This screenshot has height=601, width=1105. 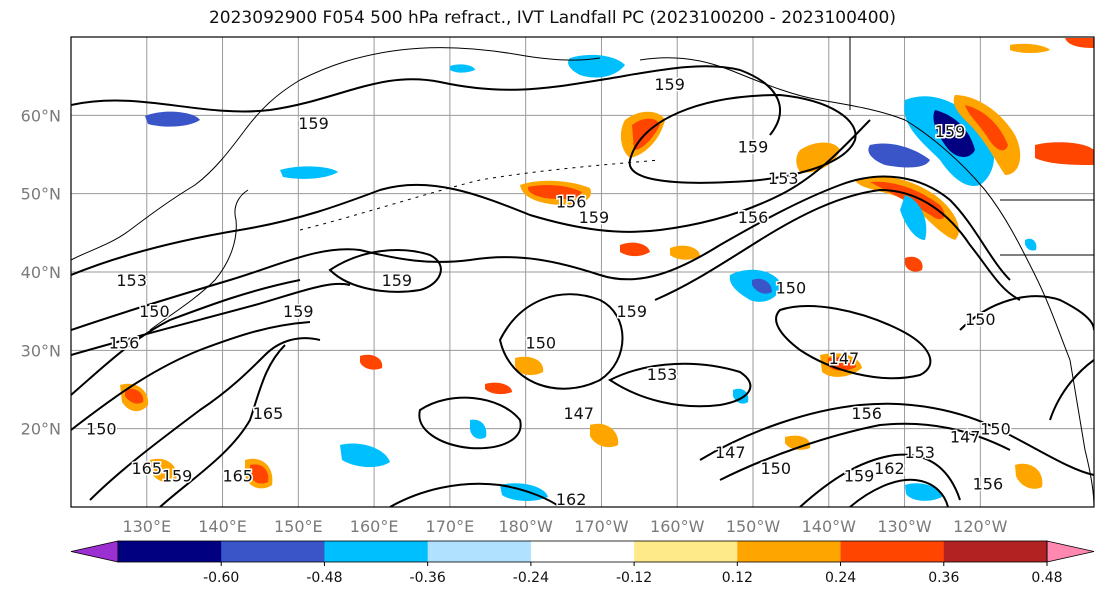 I want to click on lon-tick-label: 130°E, so click(x=146, y=526).